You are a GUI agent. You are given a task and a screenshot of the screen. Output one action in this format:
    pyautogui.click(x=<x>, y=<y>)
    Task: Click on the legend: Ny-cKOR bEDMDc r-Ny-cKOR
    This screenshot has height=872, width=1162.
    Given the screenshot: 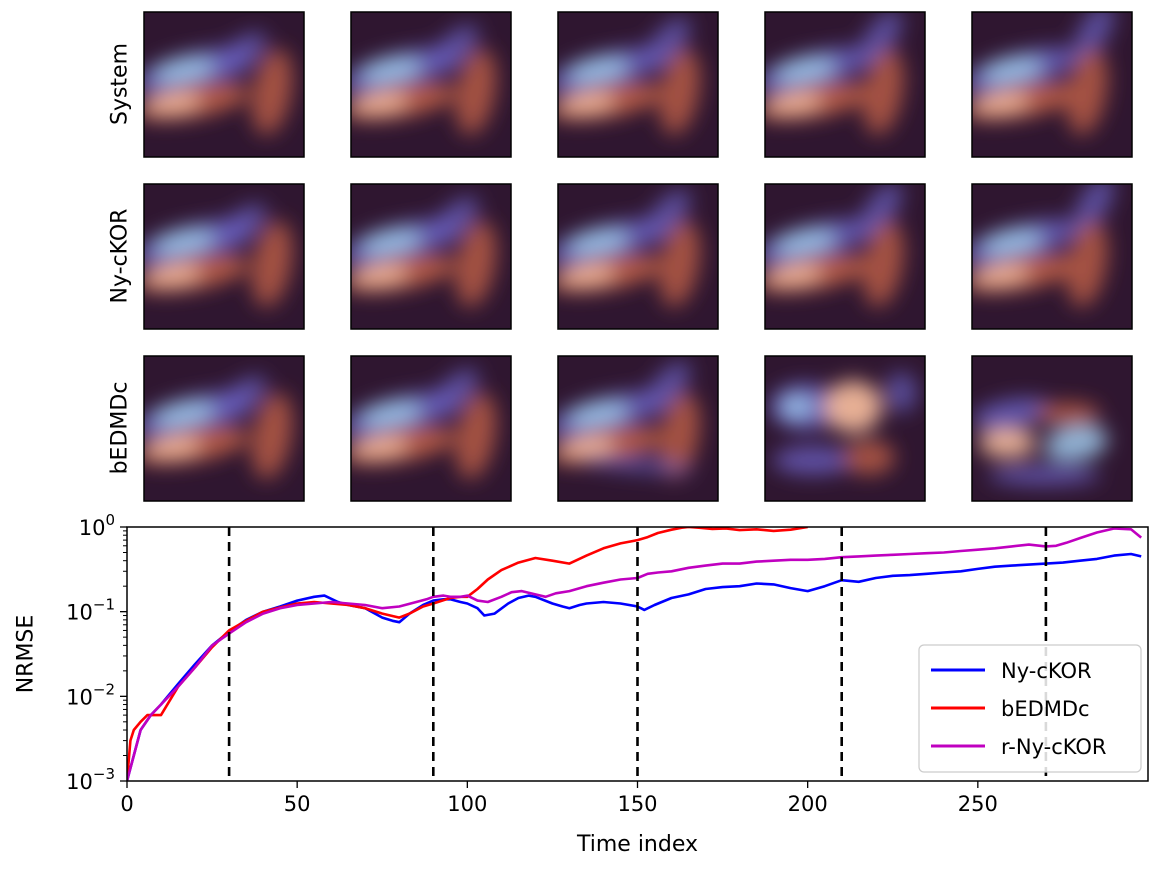 What is the action you would take?
    pyautogui.click(x=1030, y=708)
    